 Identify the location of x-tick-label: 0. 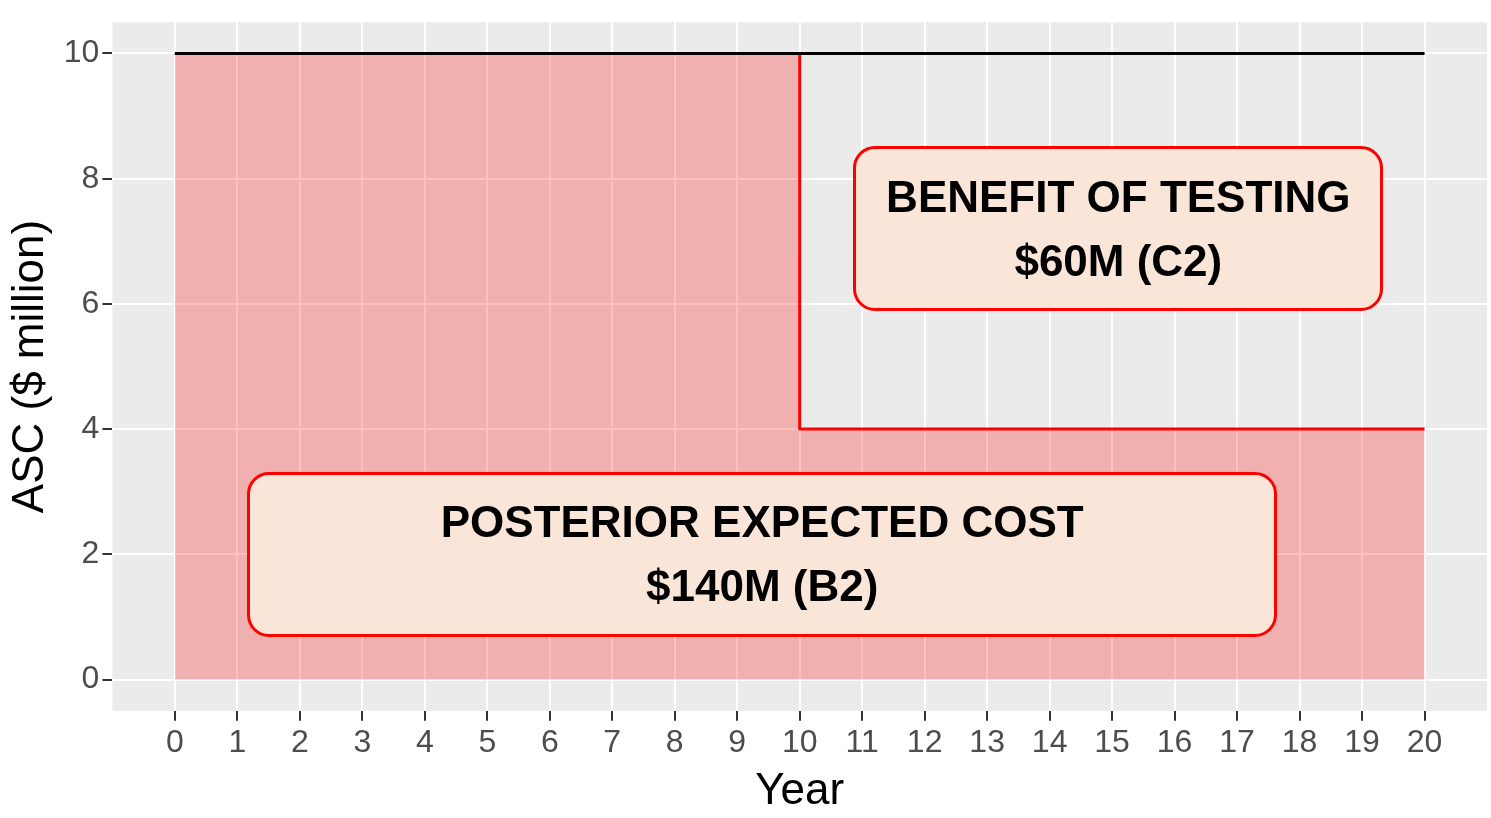
(174, 740).